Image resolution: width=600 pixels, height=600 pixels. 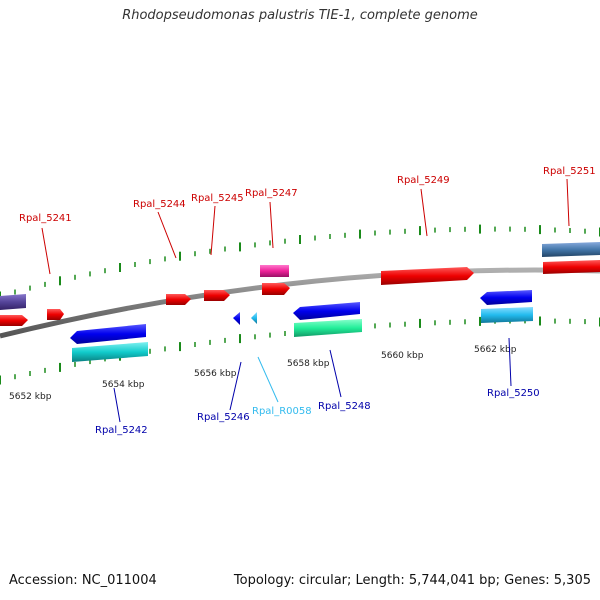 What do you see at coordinates (30, 397) in the screenshot?
I see `scale-label: 5652 kbp` at bounding box center [30, 397].